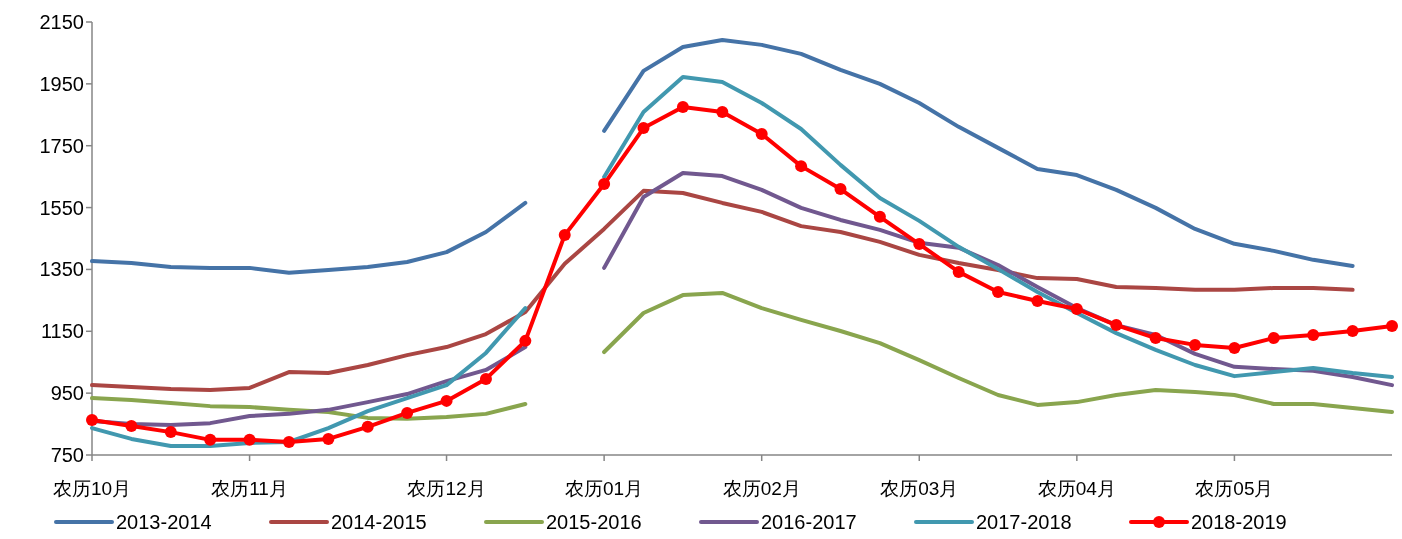 This screenshot has width=1402, height=539. Describe the element at coordinates (67, 455) in the screenshot. I see `y-tick-label: 750` at that location.